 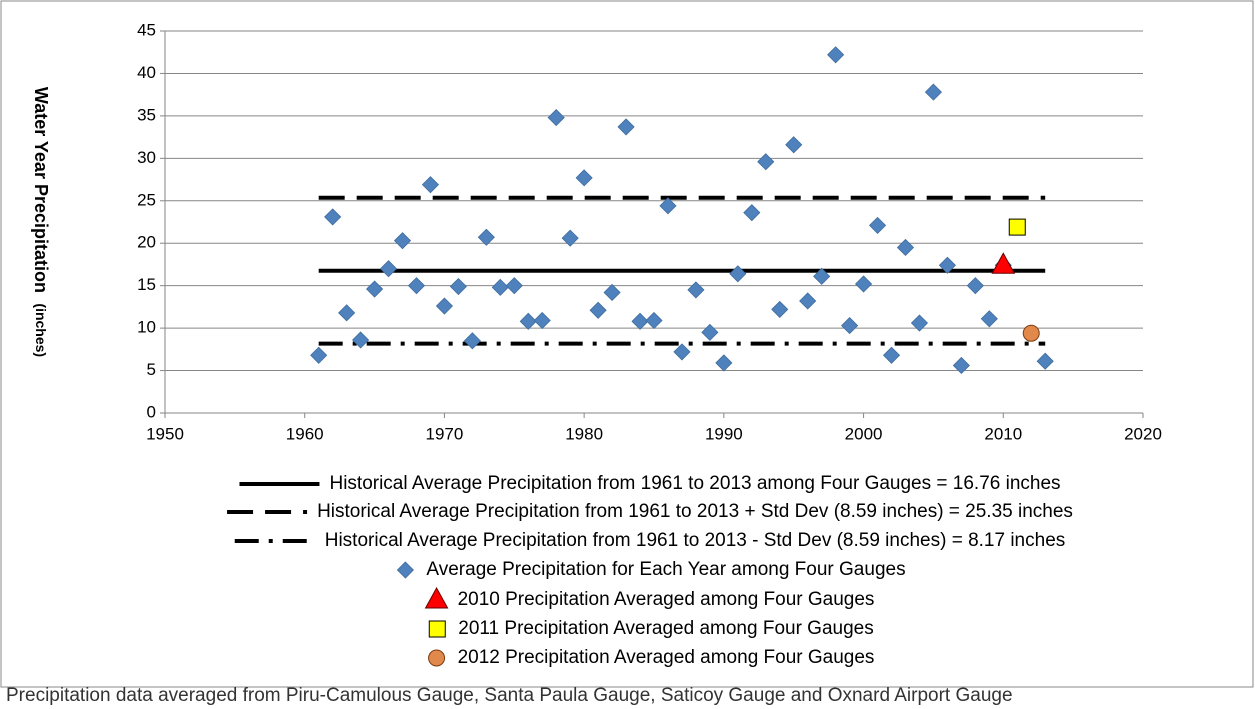 What do you see at coordinates (146, 29) in the screenshot?
I see `y-tick-label: 45` at bounding box center [146, 29].